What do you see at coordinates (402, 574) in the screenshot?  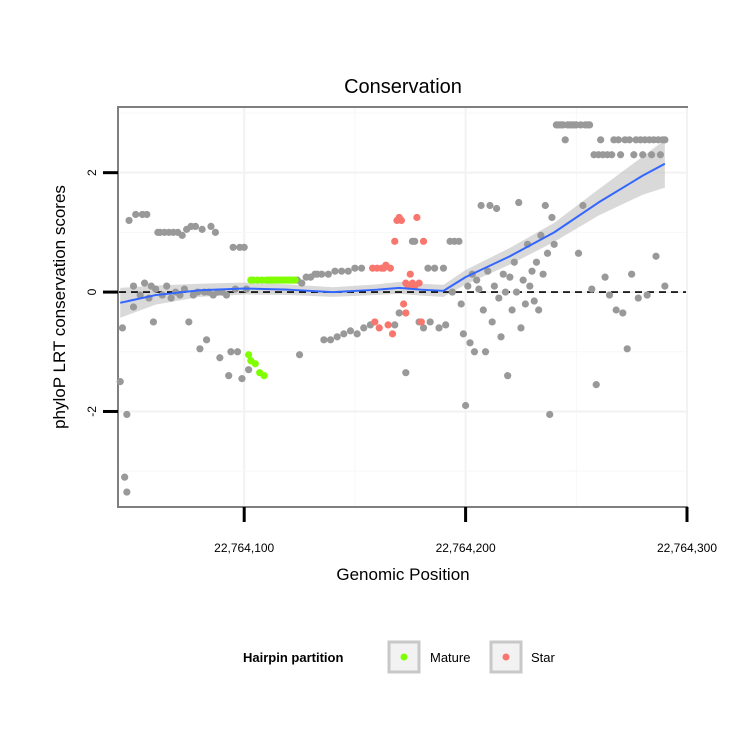 I see `x-axis-label: Genomic Position` at bounding box center [402, 574].